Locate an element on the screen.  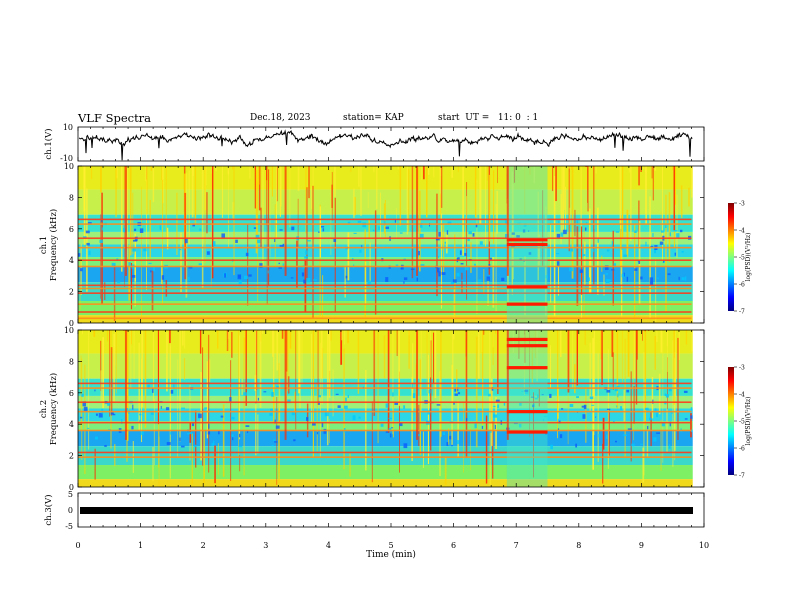
spectrogram-band is located at coordinates (391, 202).